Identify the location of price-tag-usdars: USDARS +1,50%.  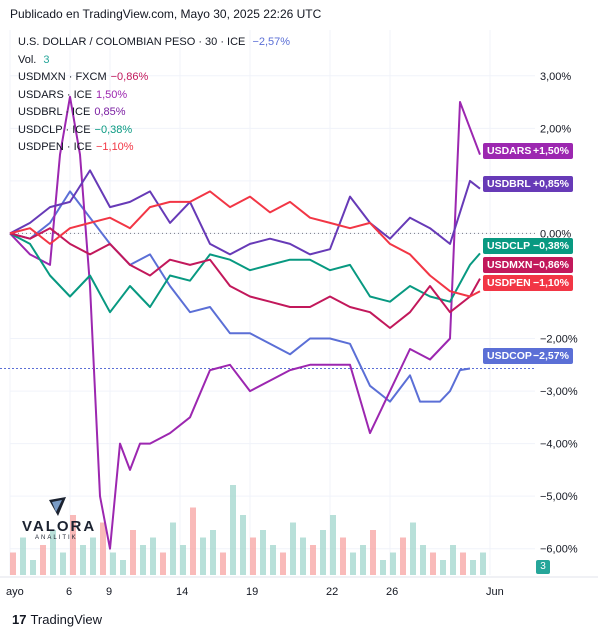
(528, 151).